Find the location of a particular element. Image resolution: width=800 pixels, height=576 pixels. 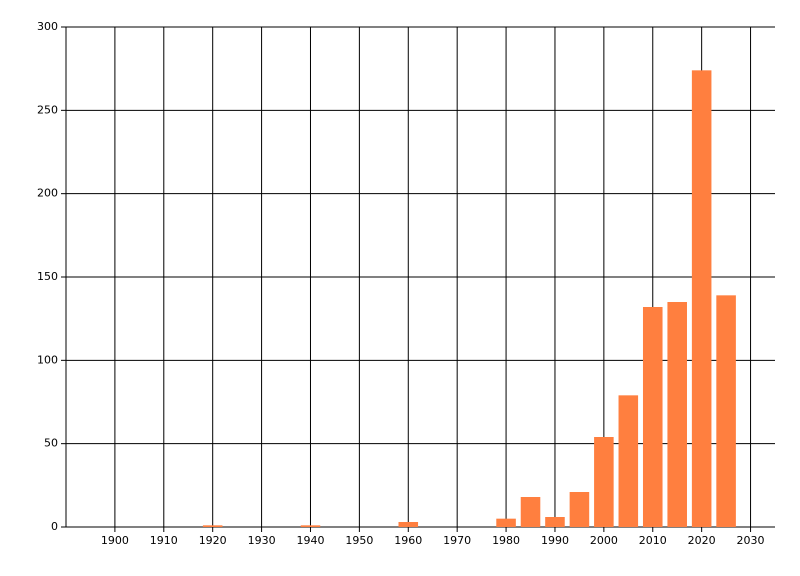

x-tick-label: 1930 is located at coordinates (262, 540).